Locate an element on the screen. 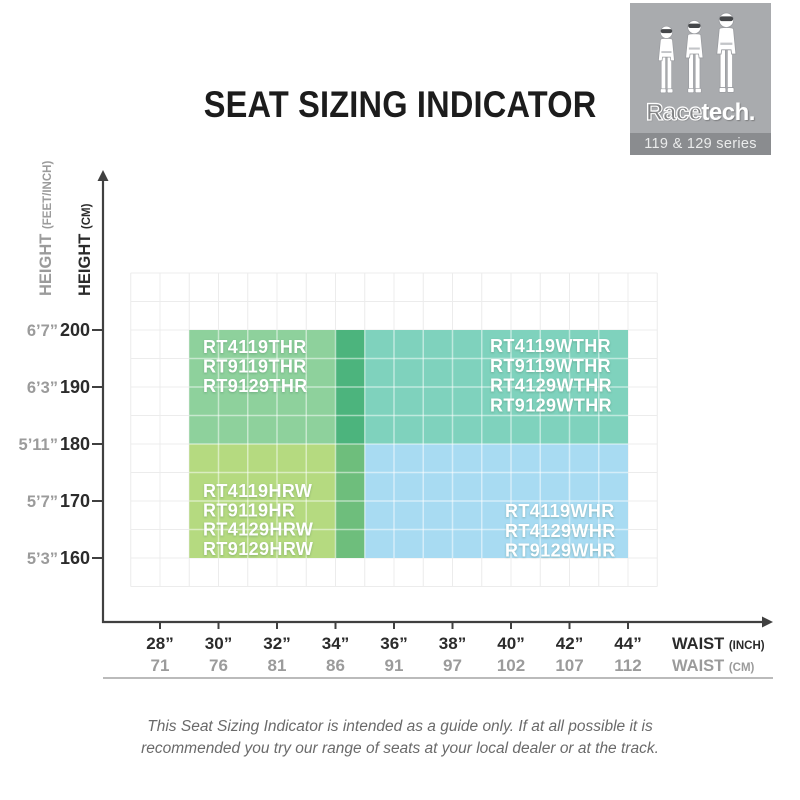 The width and height of the screenshot is (800, 800). page-title: SEAT SIZING INDICATOR is located at coordinates (400, 105).